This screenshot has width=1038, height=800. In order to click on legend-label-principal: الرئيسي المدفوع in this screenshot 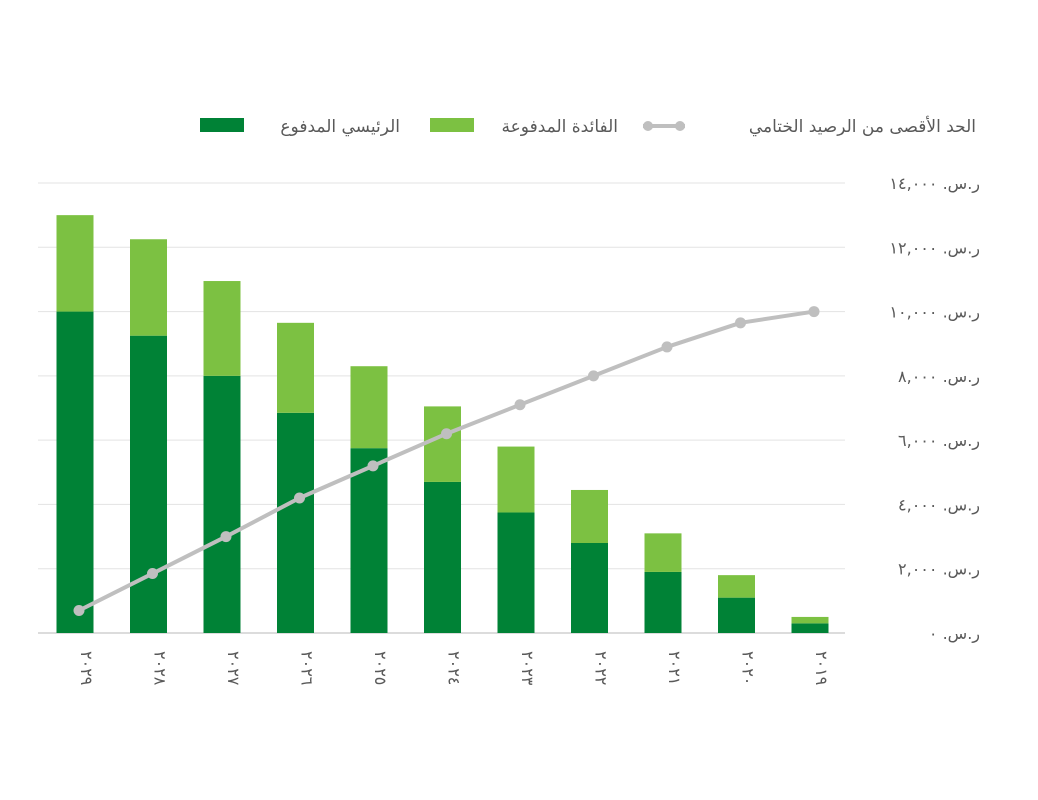, I will do `click(340, 127)`.